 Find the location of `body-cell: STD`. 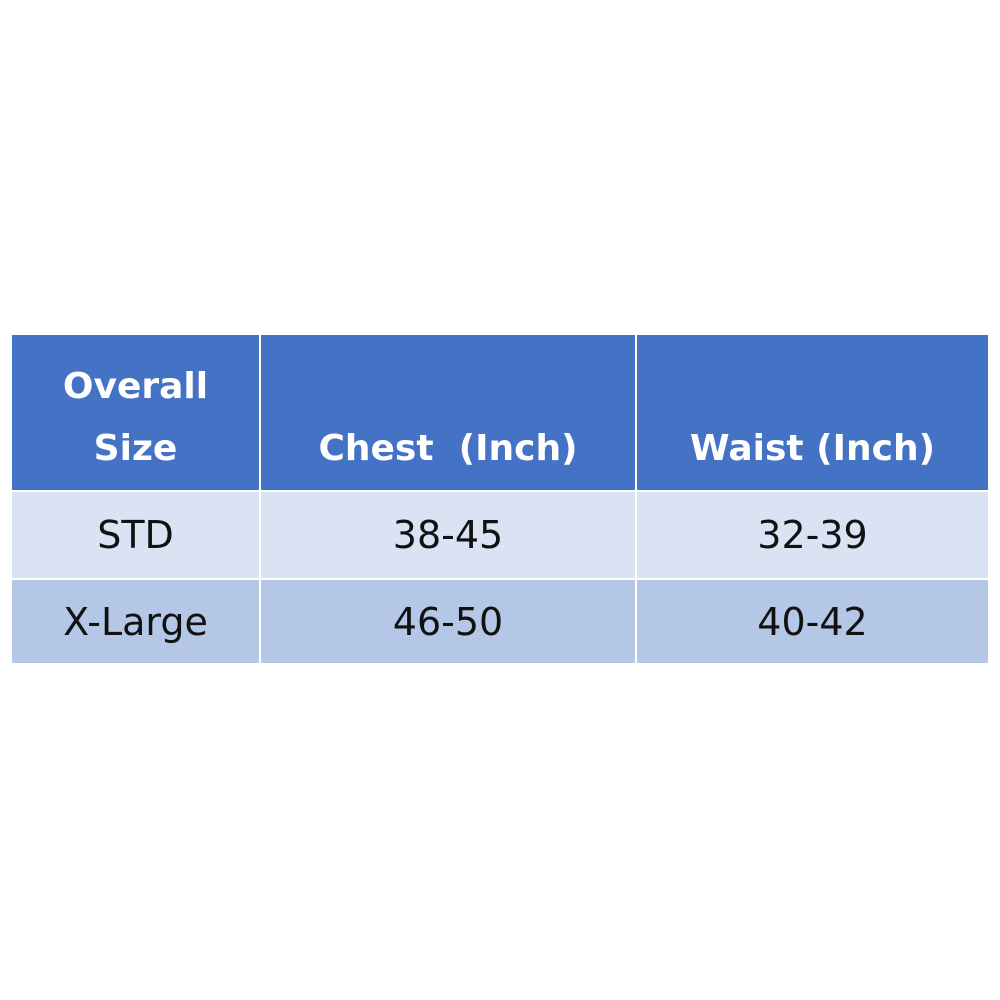

body-cell: STD is located at coordinates (135, 535).